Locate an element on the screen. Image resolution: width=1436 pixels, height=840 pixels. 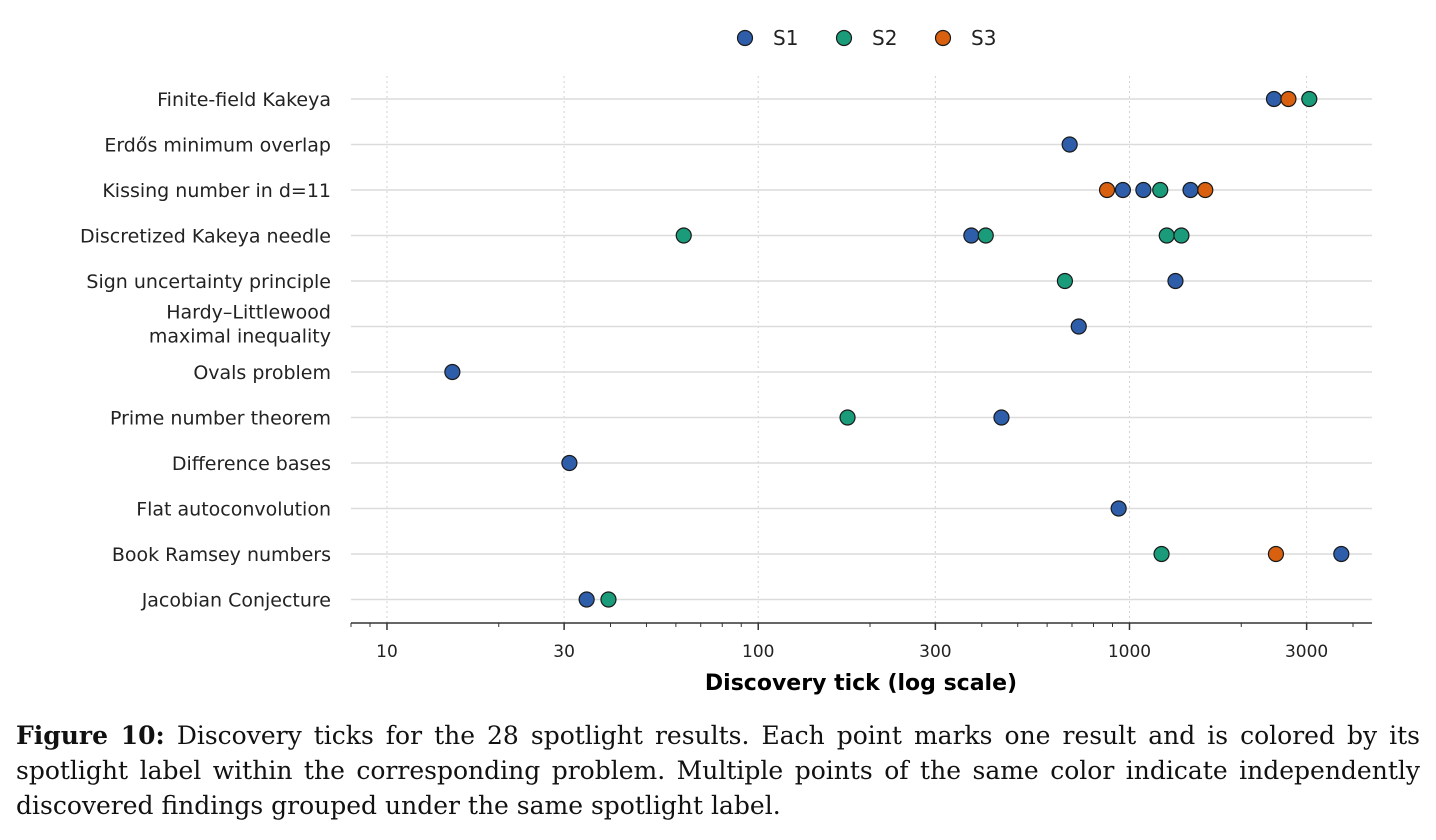
legend-label-s1: S1 is located at coordinates (785, 38).